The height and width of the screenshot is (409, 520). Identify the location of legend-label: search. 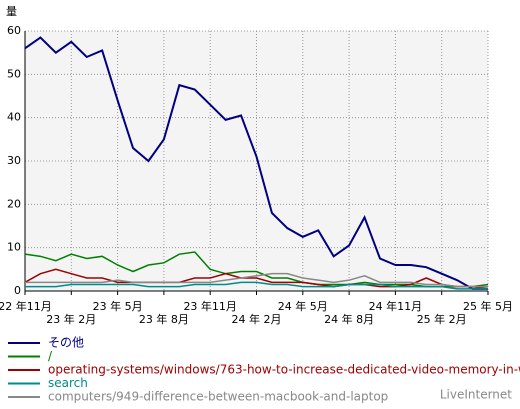
(68, 383).